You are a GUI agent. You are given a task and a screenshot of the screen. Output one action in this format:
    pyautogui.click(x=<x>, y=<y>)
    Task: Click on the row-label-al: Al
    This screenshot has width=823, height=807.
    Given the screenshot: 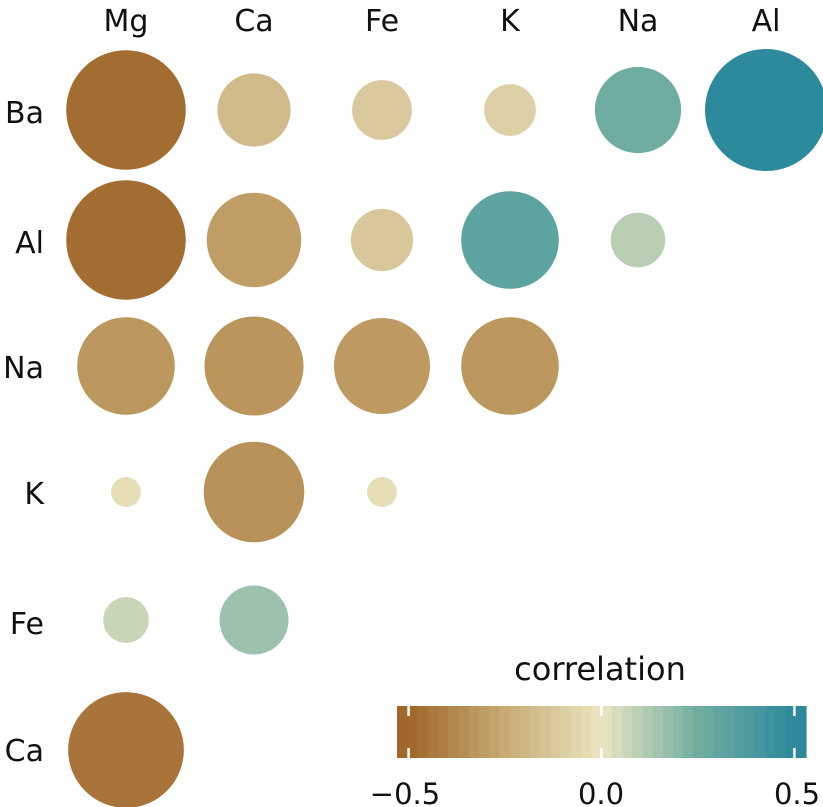 What is the action you would take?
    pyautogui.click(x=29, y=243)
    